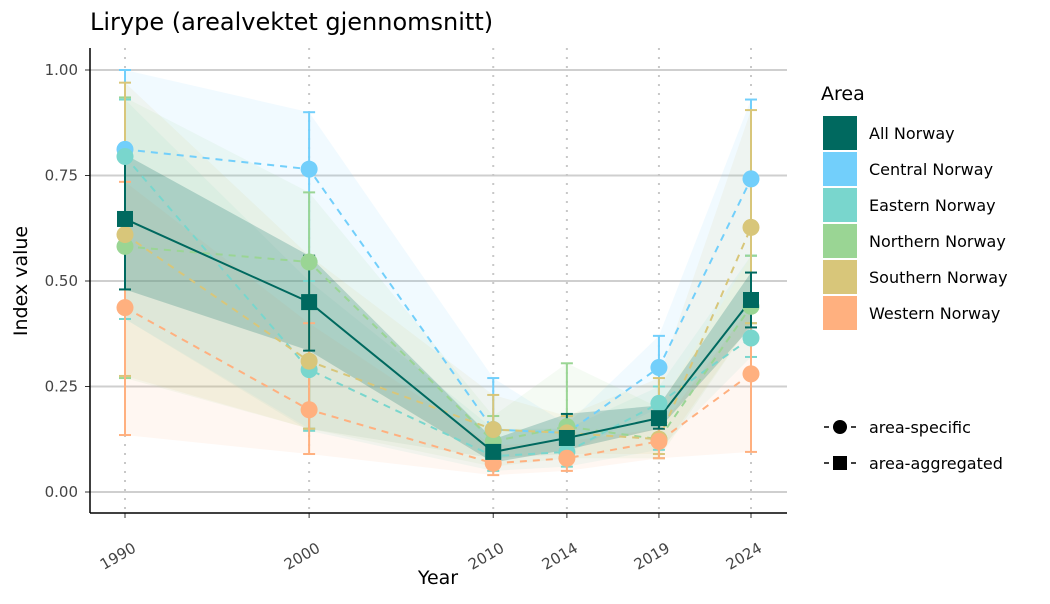  I want to click on x-tick-label: 2010, so click(486, 556).